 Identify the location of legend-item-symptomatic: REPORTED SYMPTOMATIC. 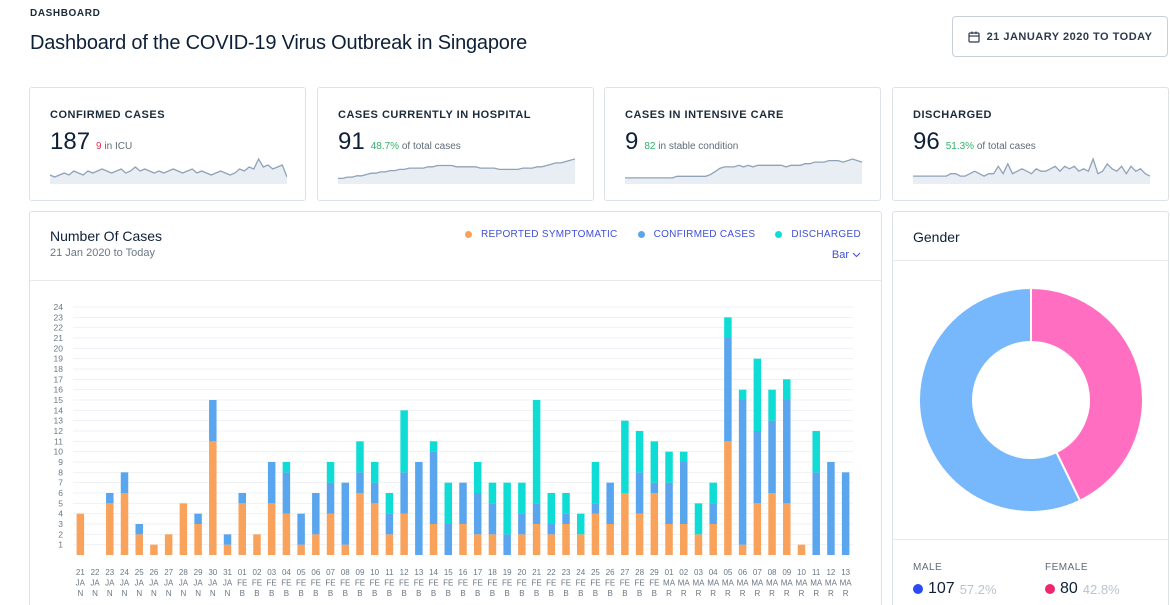
(541, 234).